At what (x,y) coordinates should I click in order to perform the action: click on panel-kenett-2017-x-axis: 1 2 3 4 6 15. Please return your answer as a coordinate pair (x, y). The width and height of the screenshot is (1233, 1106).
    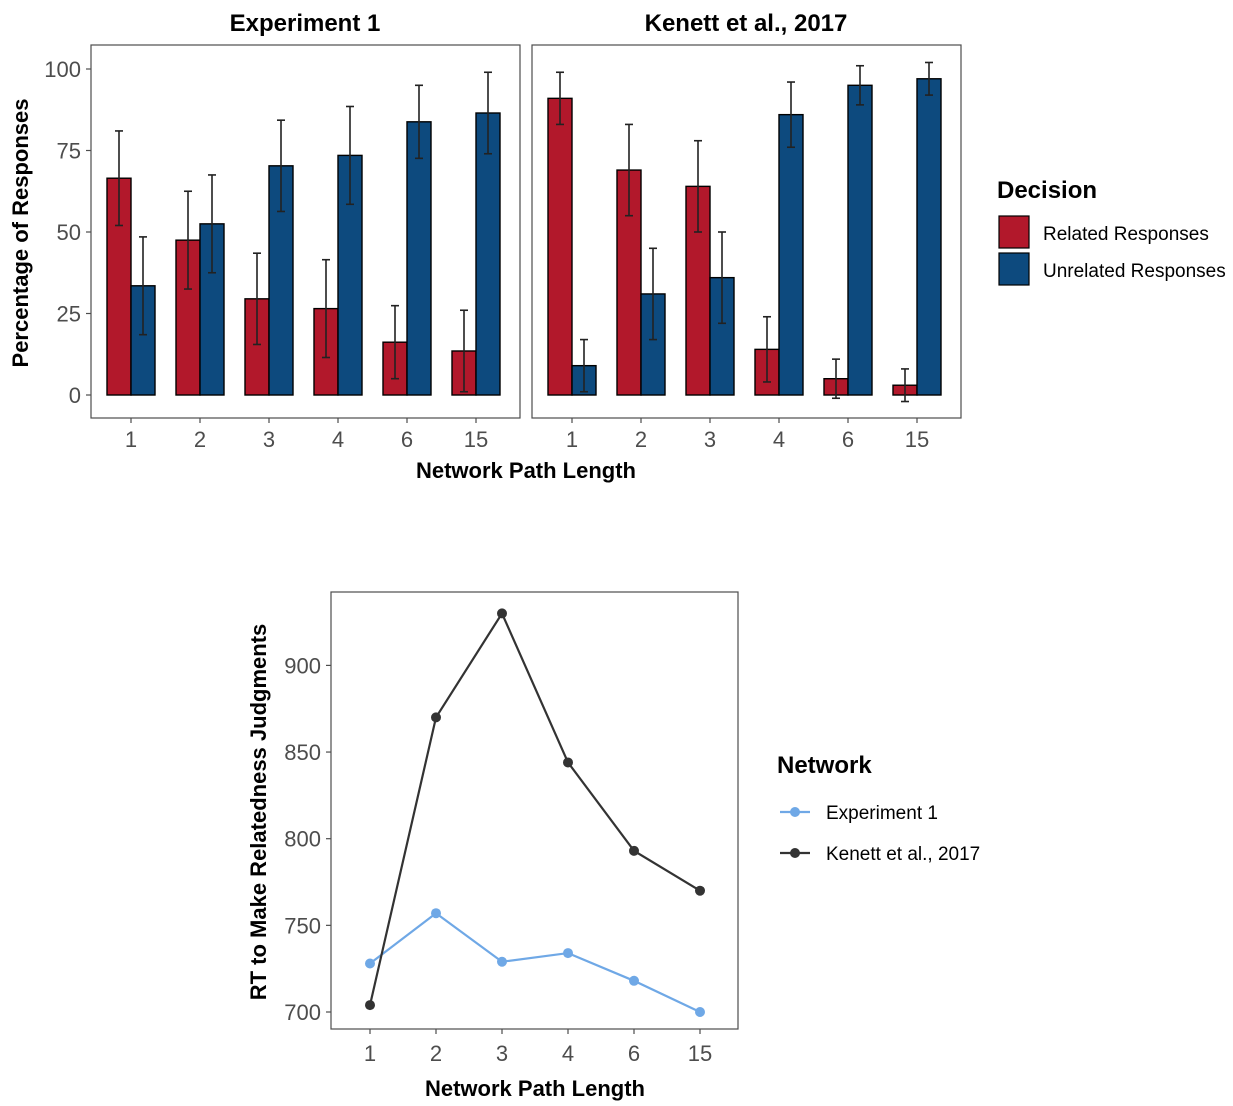
    Looking at the image, I should click on (747, 435).